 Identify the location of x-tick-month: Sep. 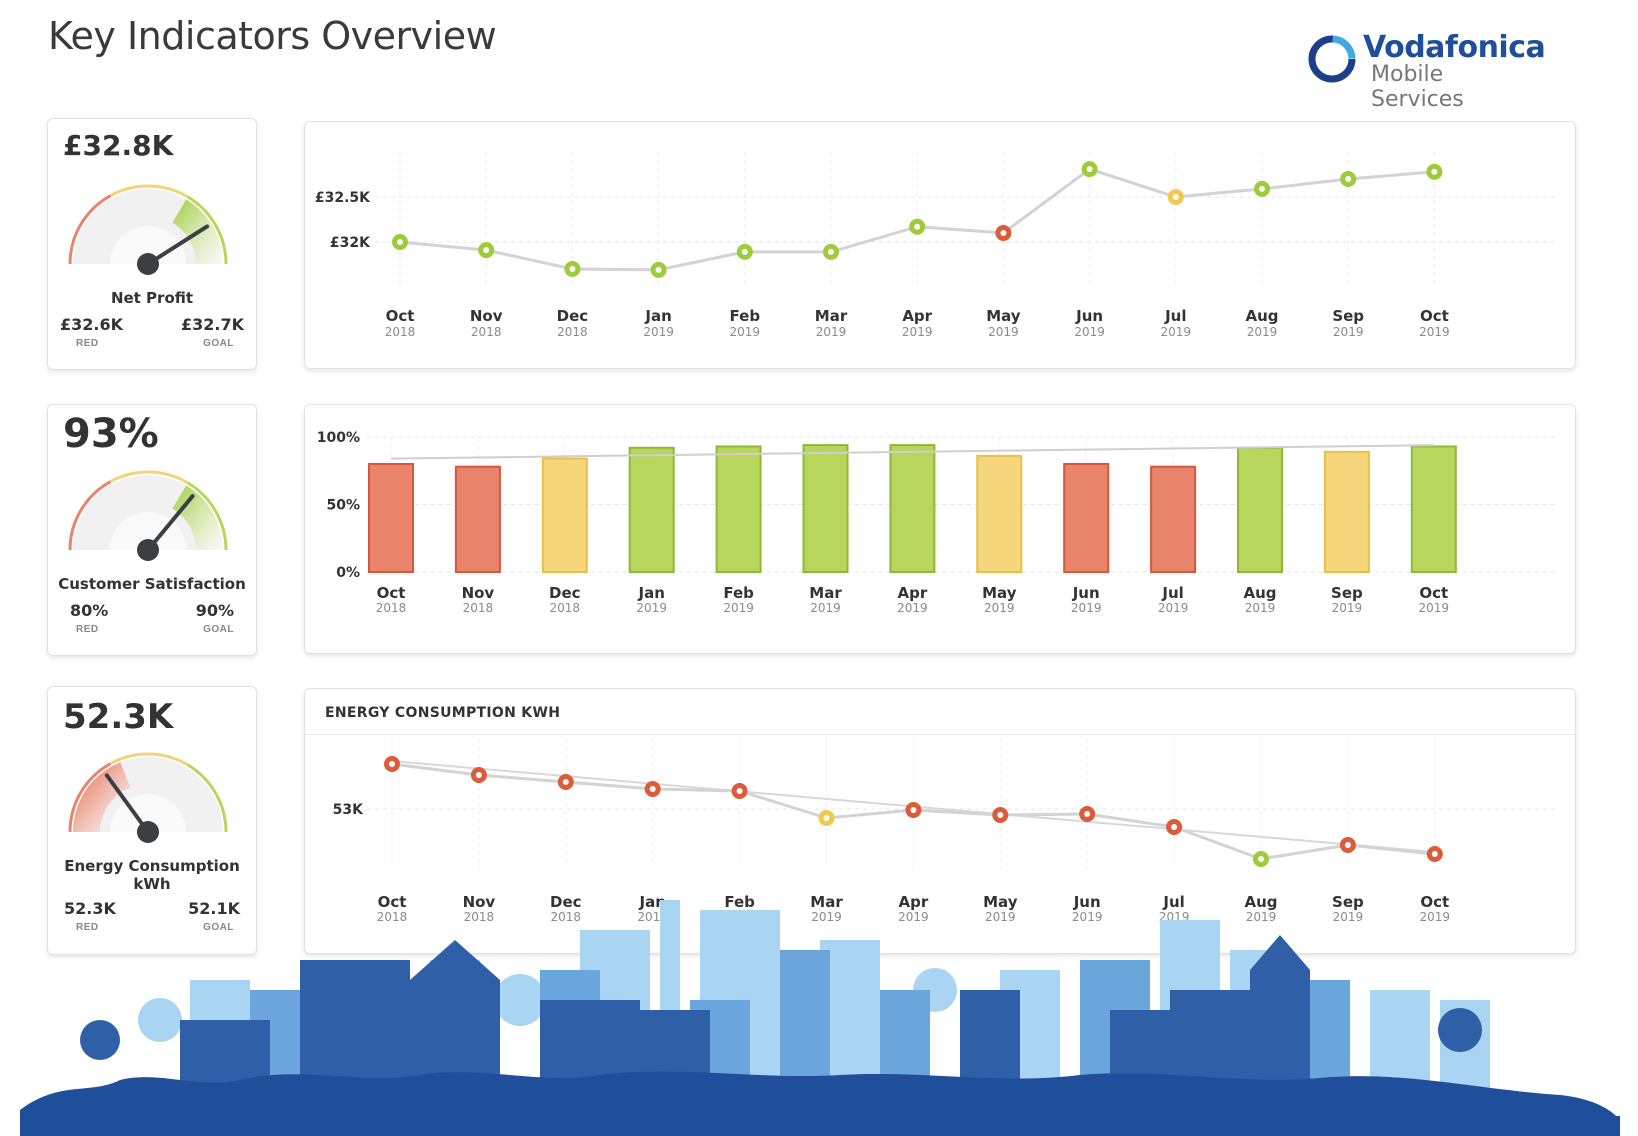
(1347, 593).